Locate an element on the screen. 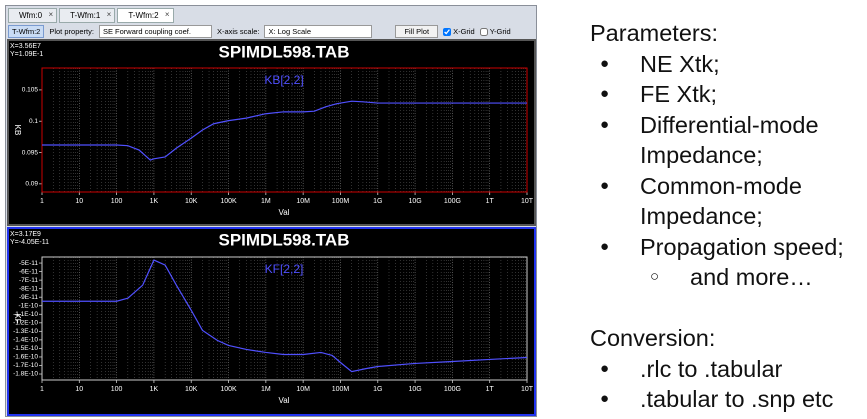  series-line is located at coordinates (284, 130).